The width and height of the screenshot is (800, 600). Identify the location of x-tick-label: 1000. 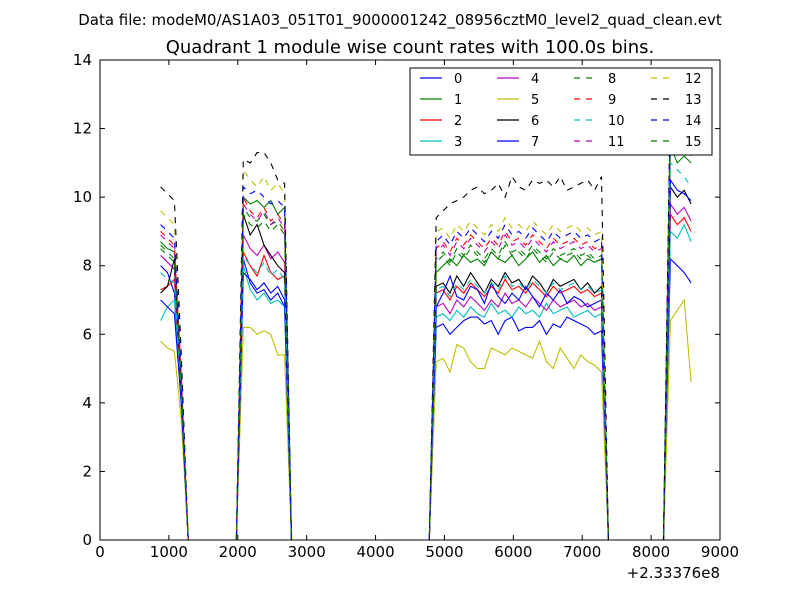
(169, 552).